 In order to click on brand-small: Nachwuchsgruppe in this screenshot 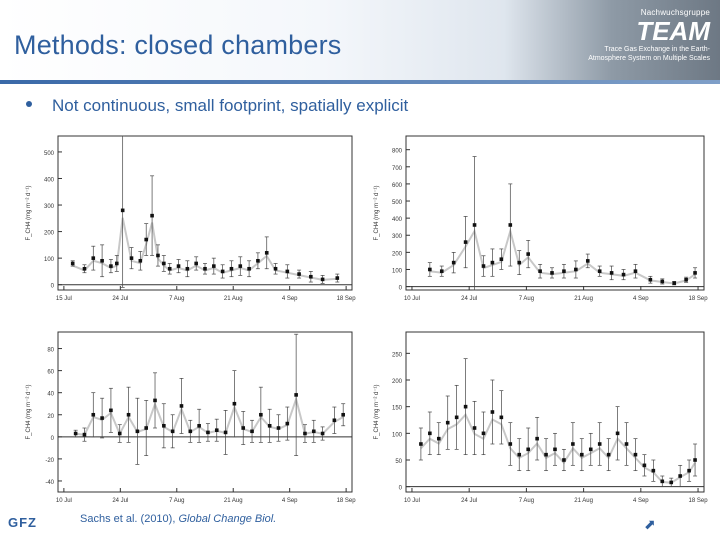, I will do `click(675, 12)`.